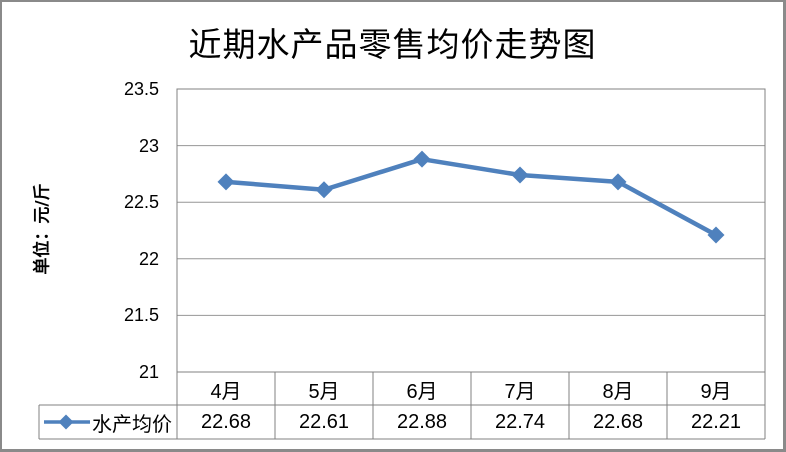 The height and width of the screenshot is (452, 786). I want to click on y-axis-tick-label: 23, so click(148, 145).